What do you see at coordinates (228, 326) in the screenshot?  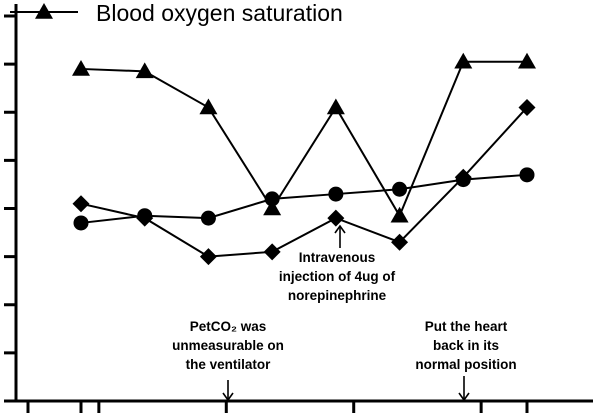 I see `annotation-2-line-1: PetCO₂ was` at bounding box center [228, 326].